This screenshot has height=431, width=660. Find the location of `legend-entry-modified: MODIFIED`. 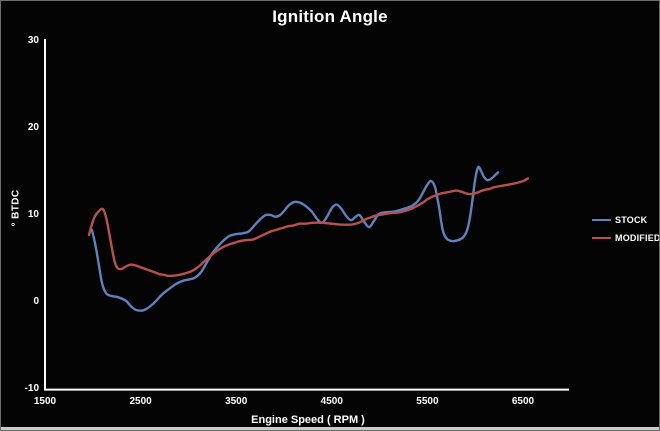

legend-entry-modified: MODIFIED is located at coordinates (626, 238).